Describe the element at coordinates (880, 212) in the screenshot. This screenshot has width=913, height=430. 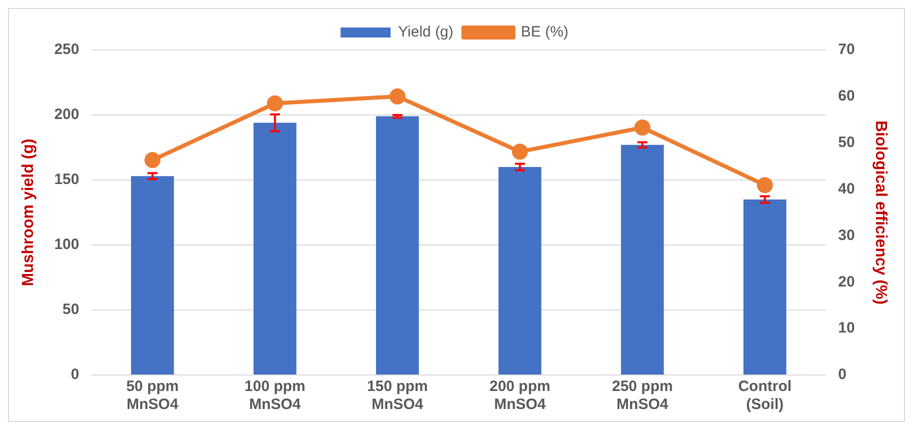
I see `y2-axis-title: Biological efficiency (%)` at that location.